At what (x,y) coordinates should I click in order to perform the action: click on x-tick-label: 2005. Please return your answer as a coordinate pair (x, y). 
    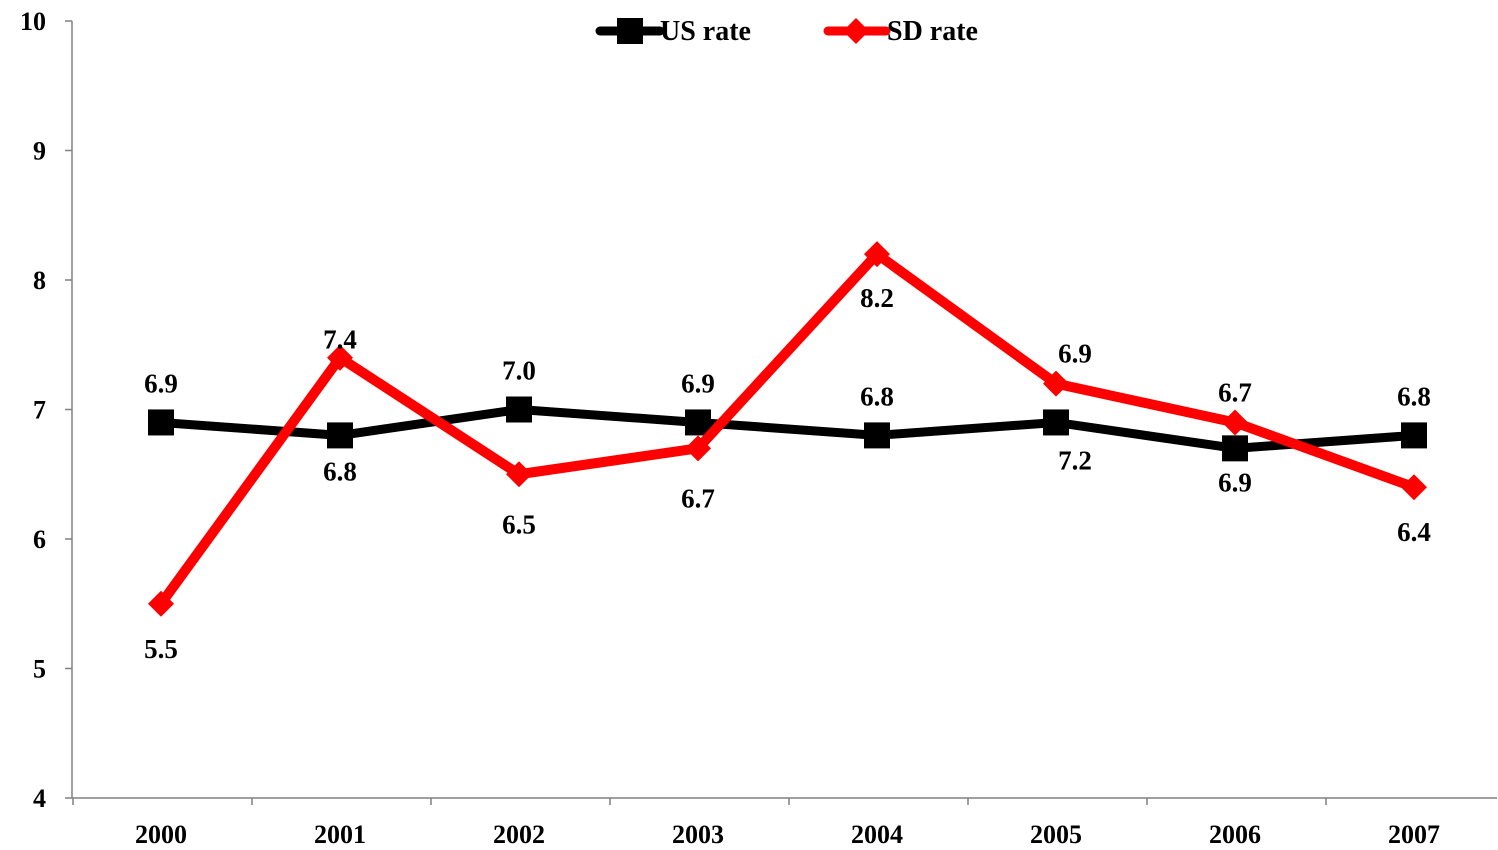
    Looking at the image, I should click on (1056, 834).